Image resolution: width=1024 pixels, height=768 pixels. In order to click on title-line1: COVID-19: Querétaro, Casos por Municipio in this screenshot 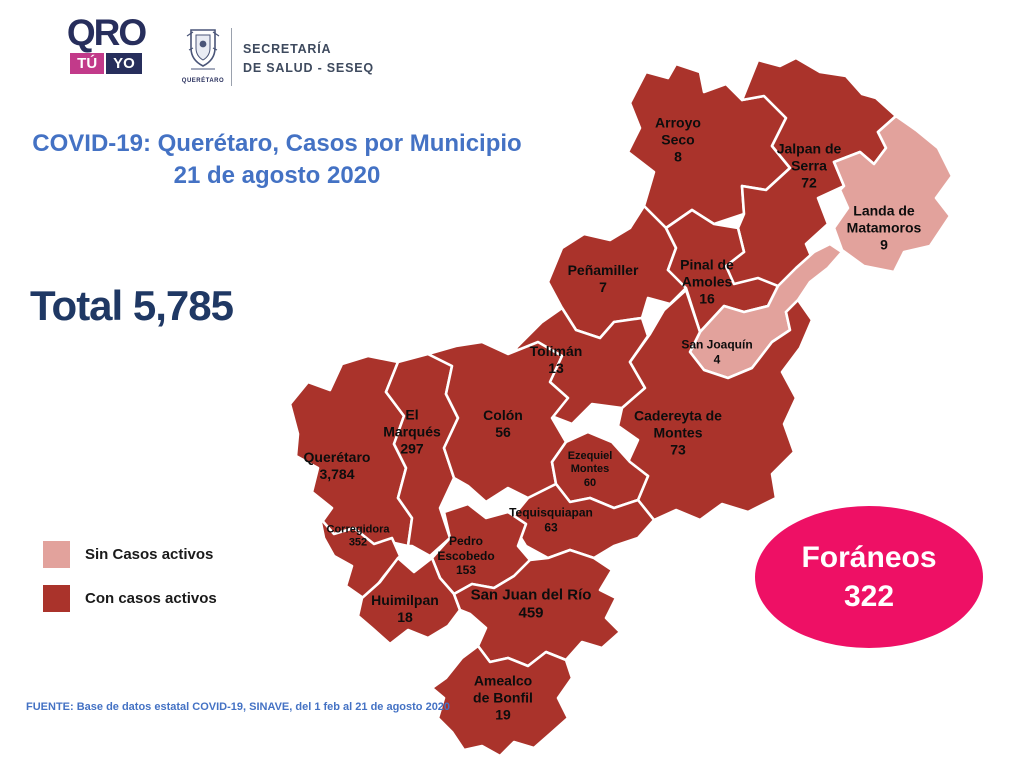, I will do `click(277, 143)`.